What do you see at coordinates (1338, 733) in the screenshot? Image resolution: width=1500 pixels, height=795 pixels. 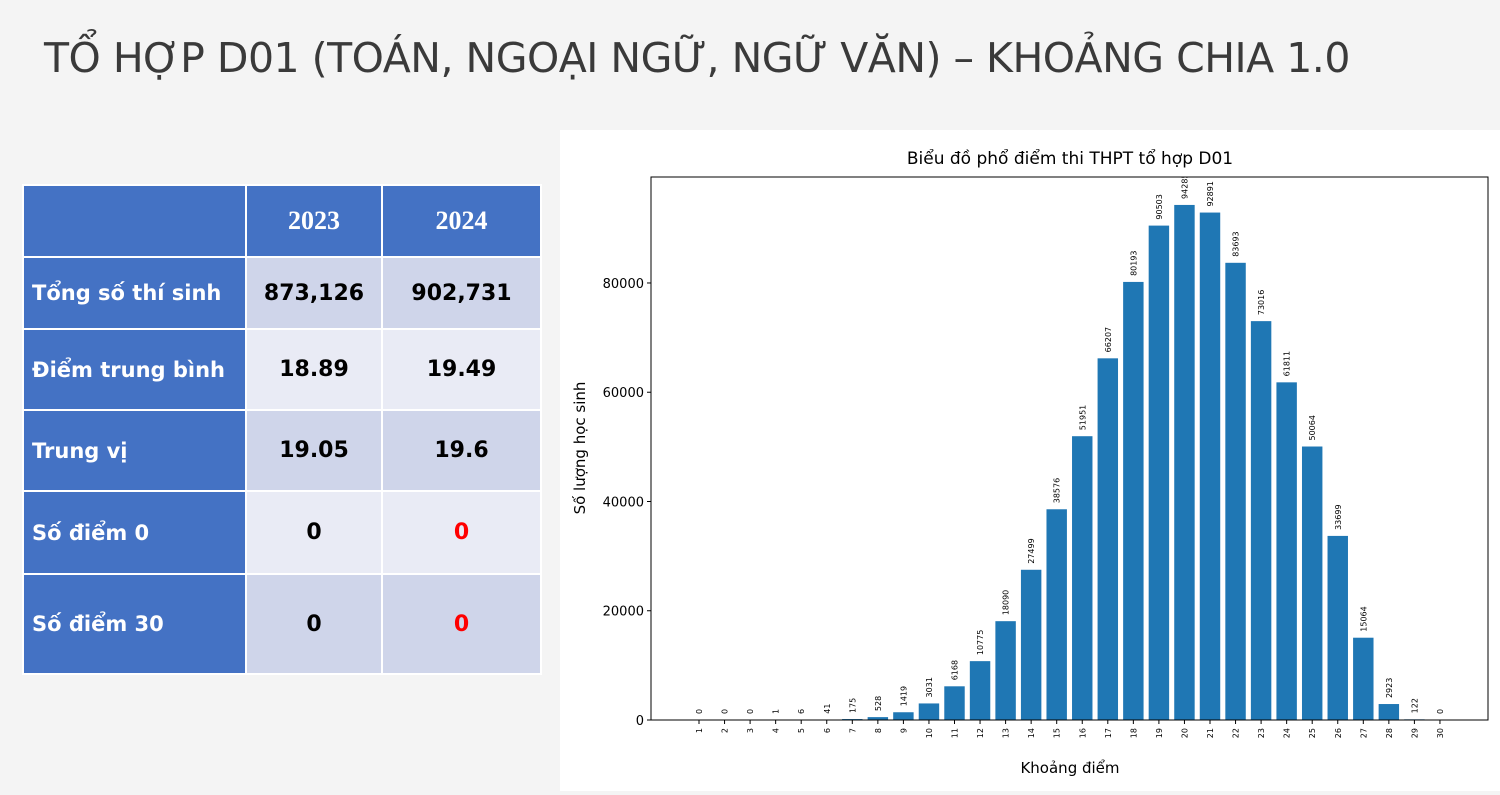 I see `x-tick-label: 26` at bounding box center [1338, 733].